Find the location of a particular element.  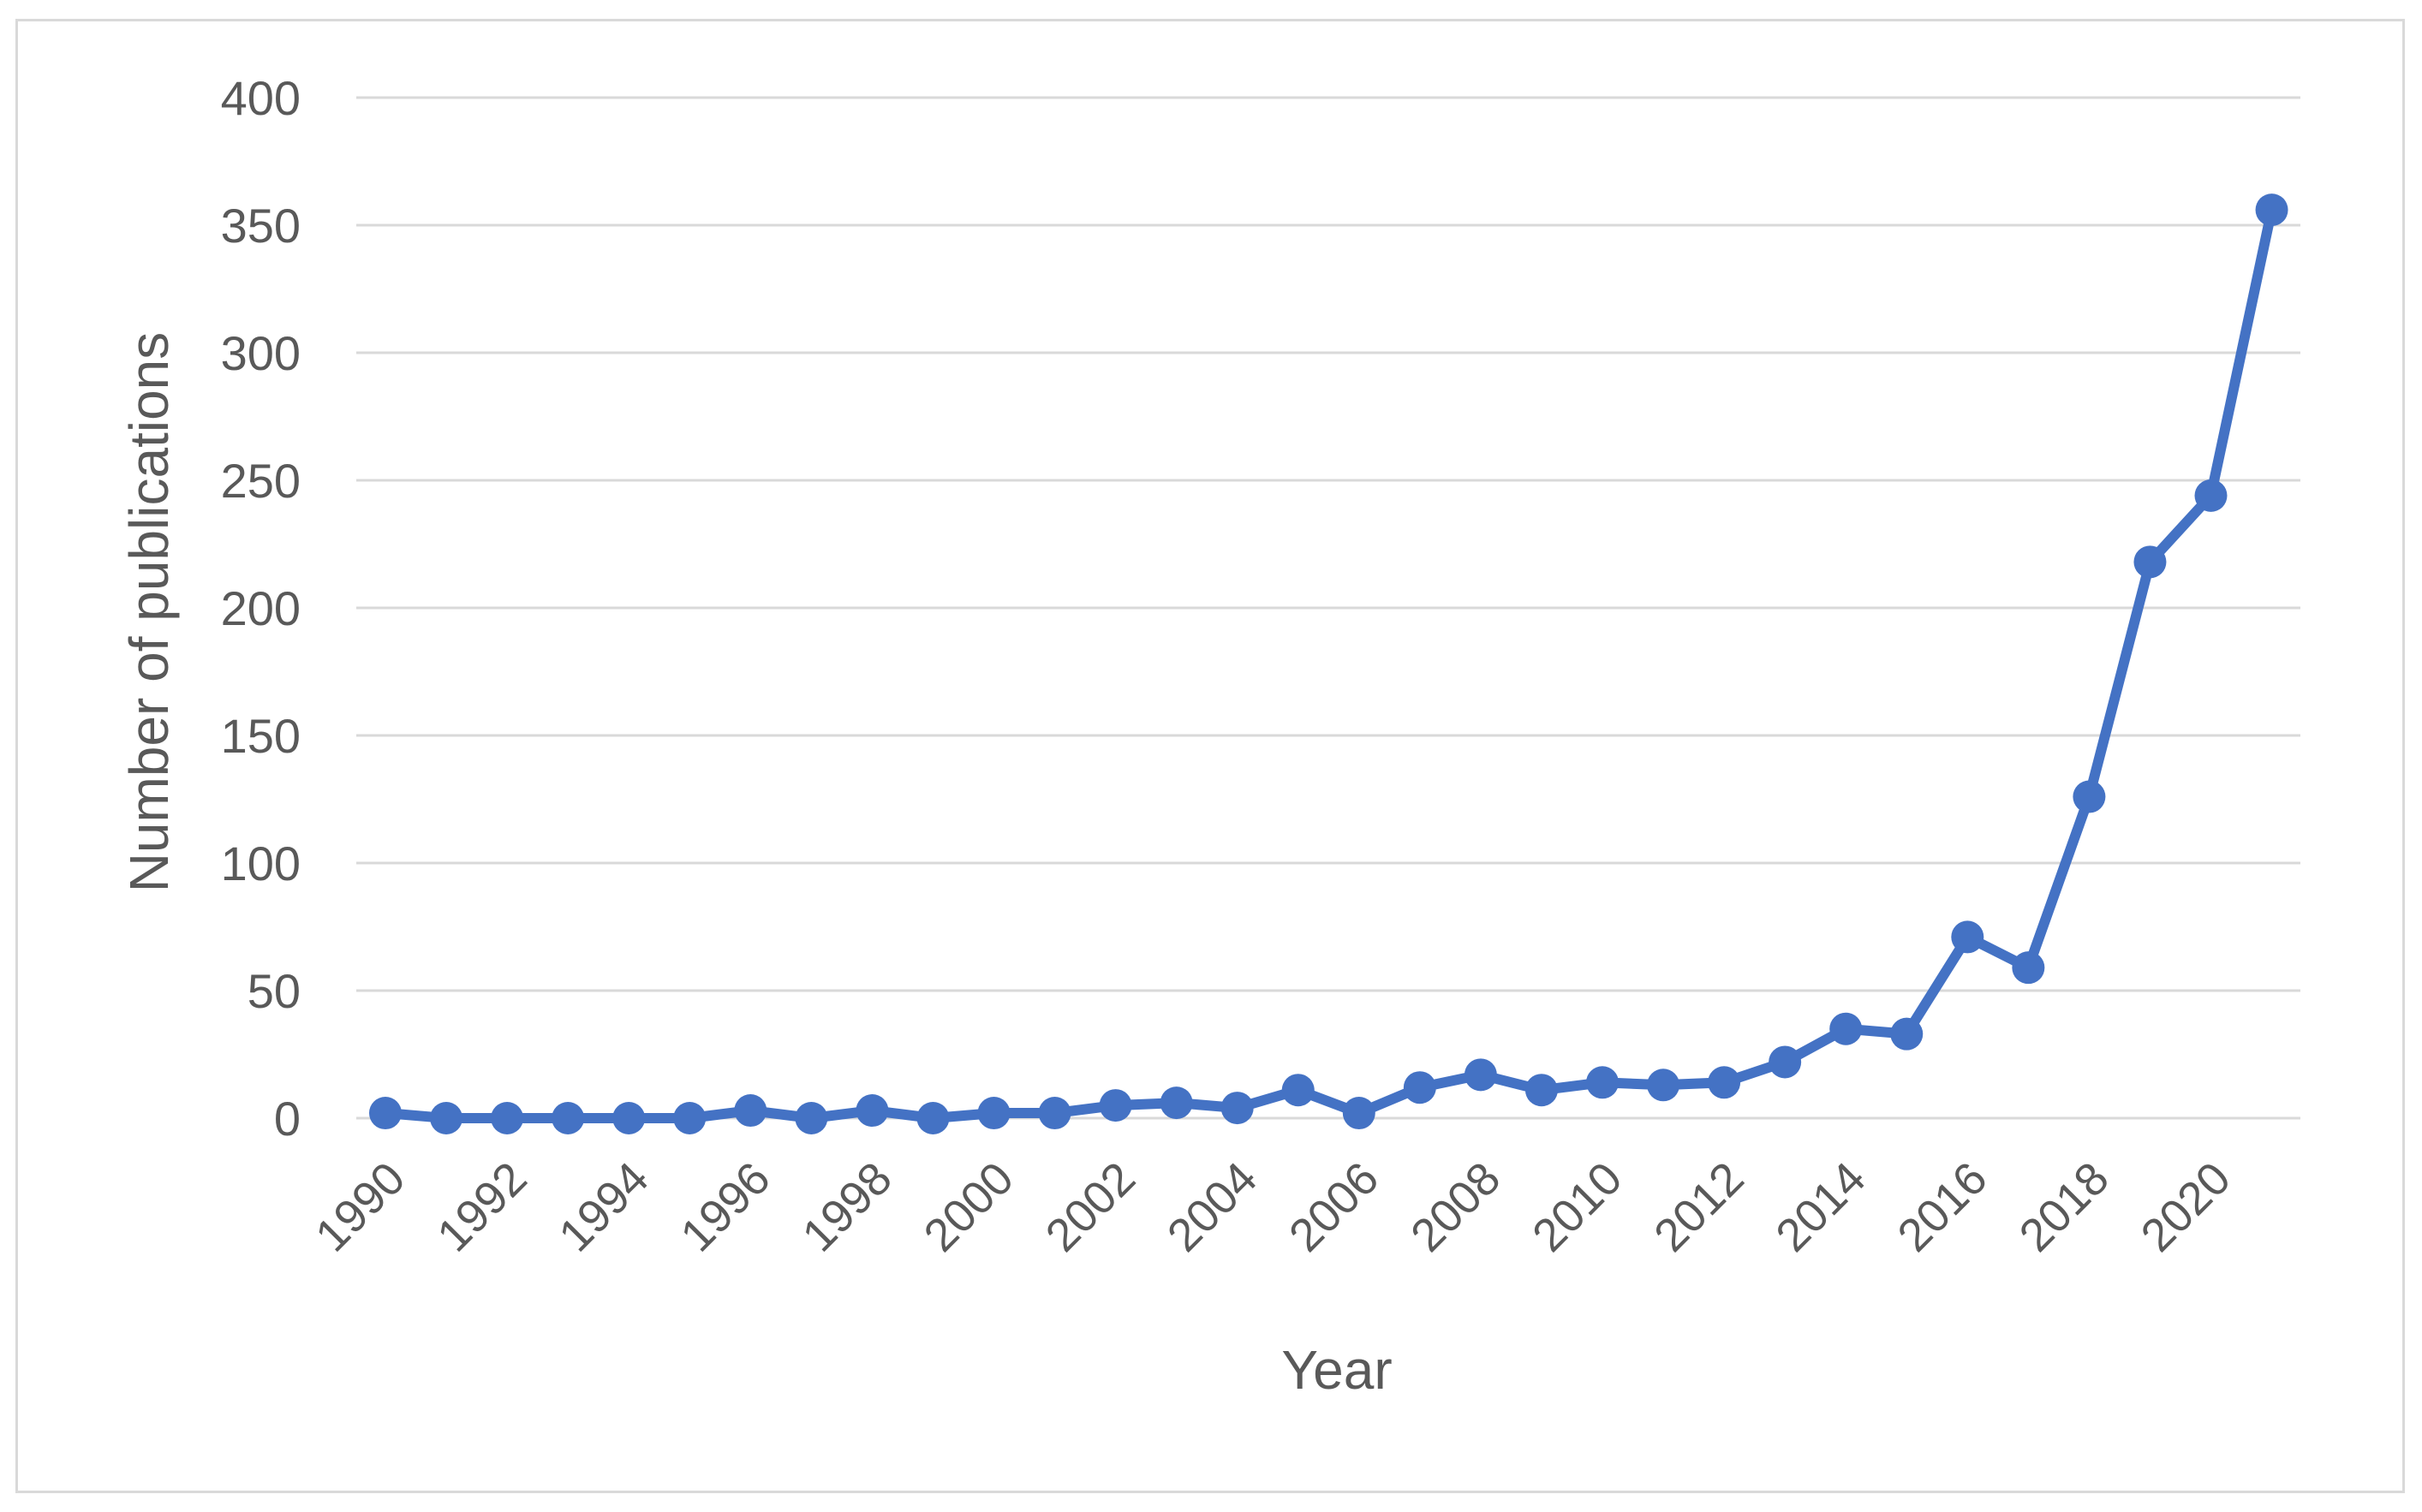

y-tick-label: 150 is located at coordinates (261, 736).